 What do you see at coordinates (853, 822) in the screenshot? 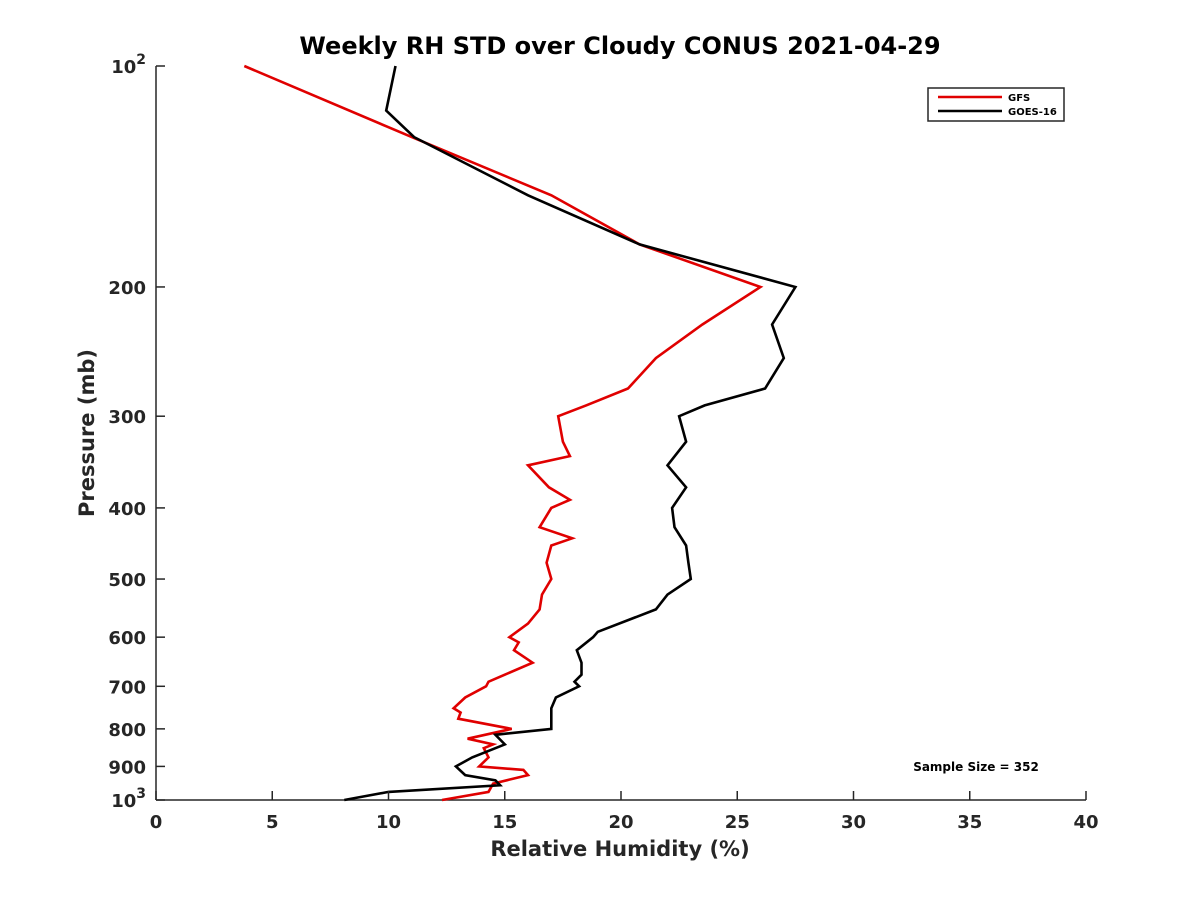
I see `x-tick-label: 30` at bounding box center [853, 822].